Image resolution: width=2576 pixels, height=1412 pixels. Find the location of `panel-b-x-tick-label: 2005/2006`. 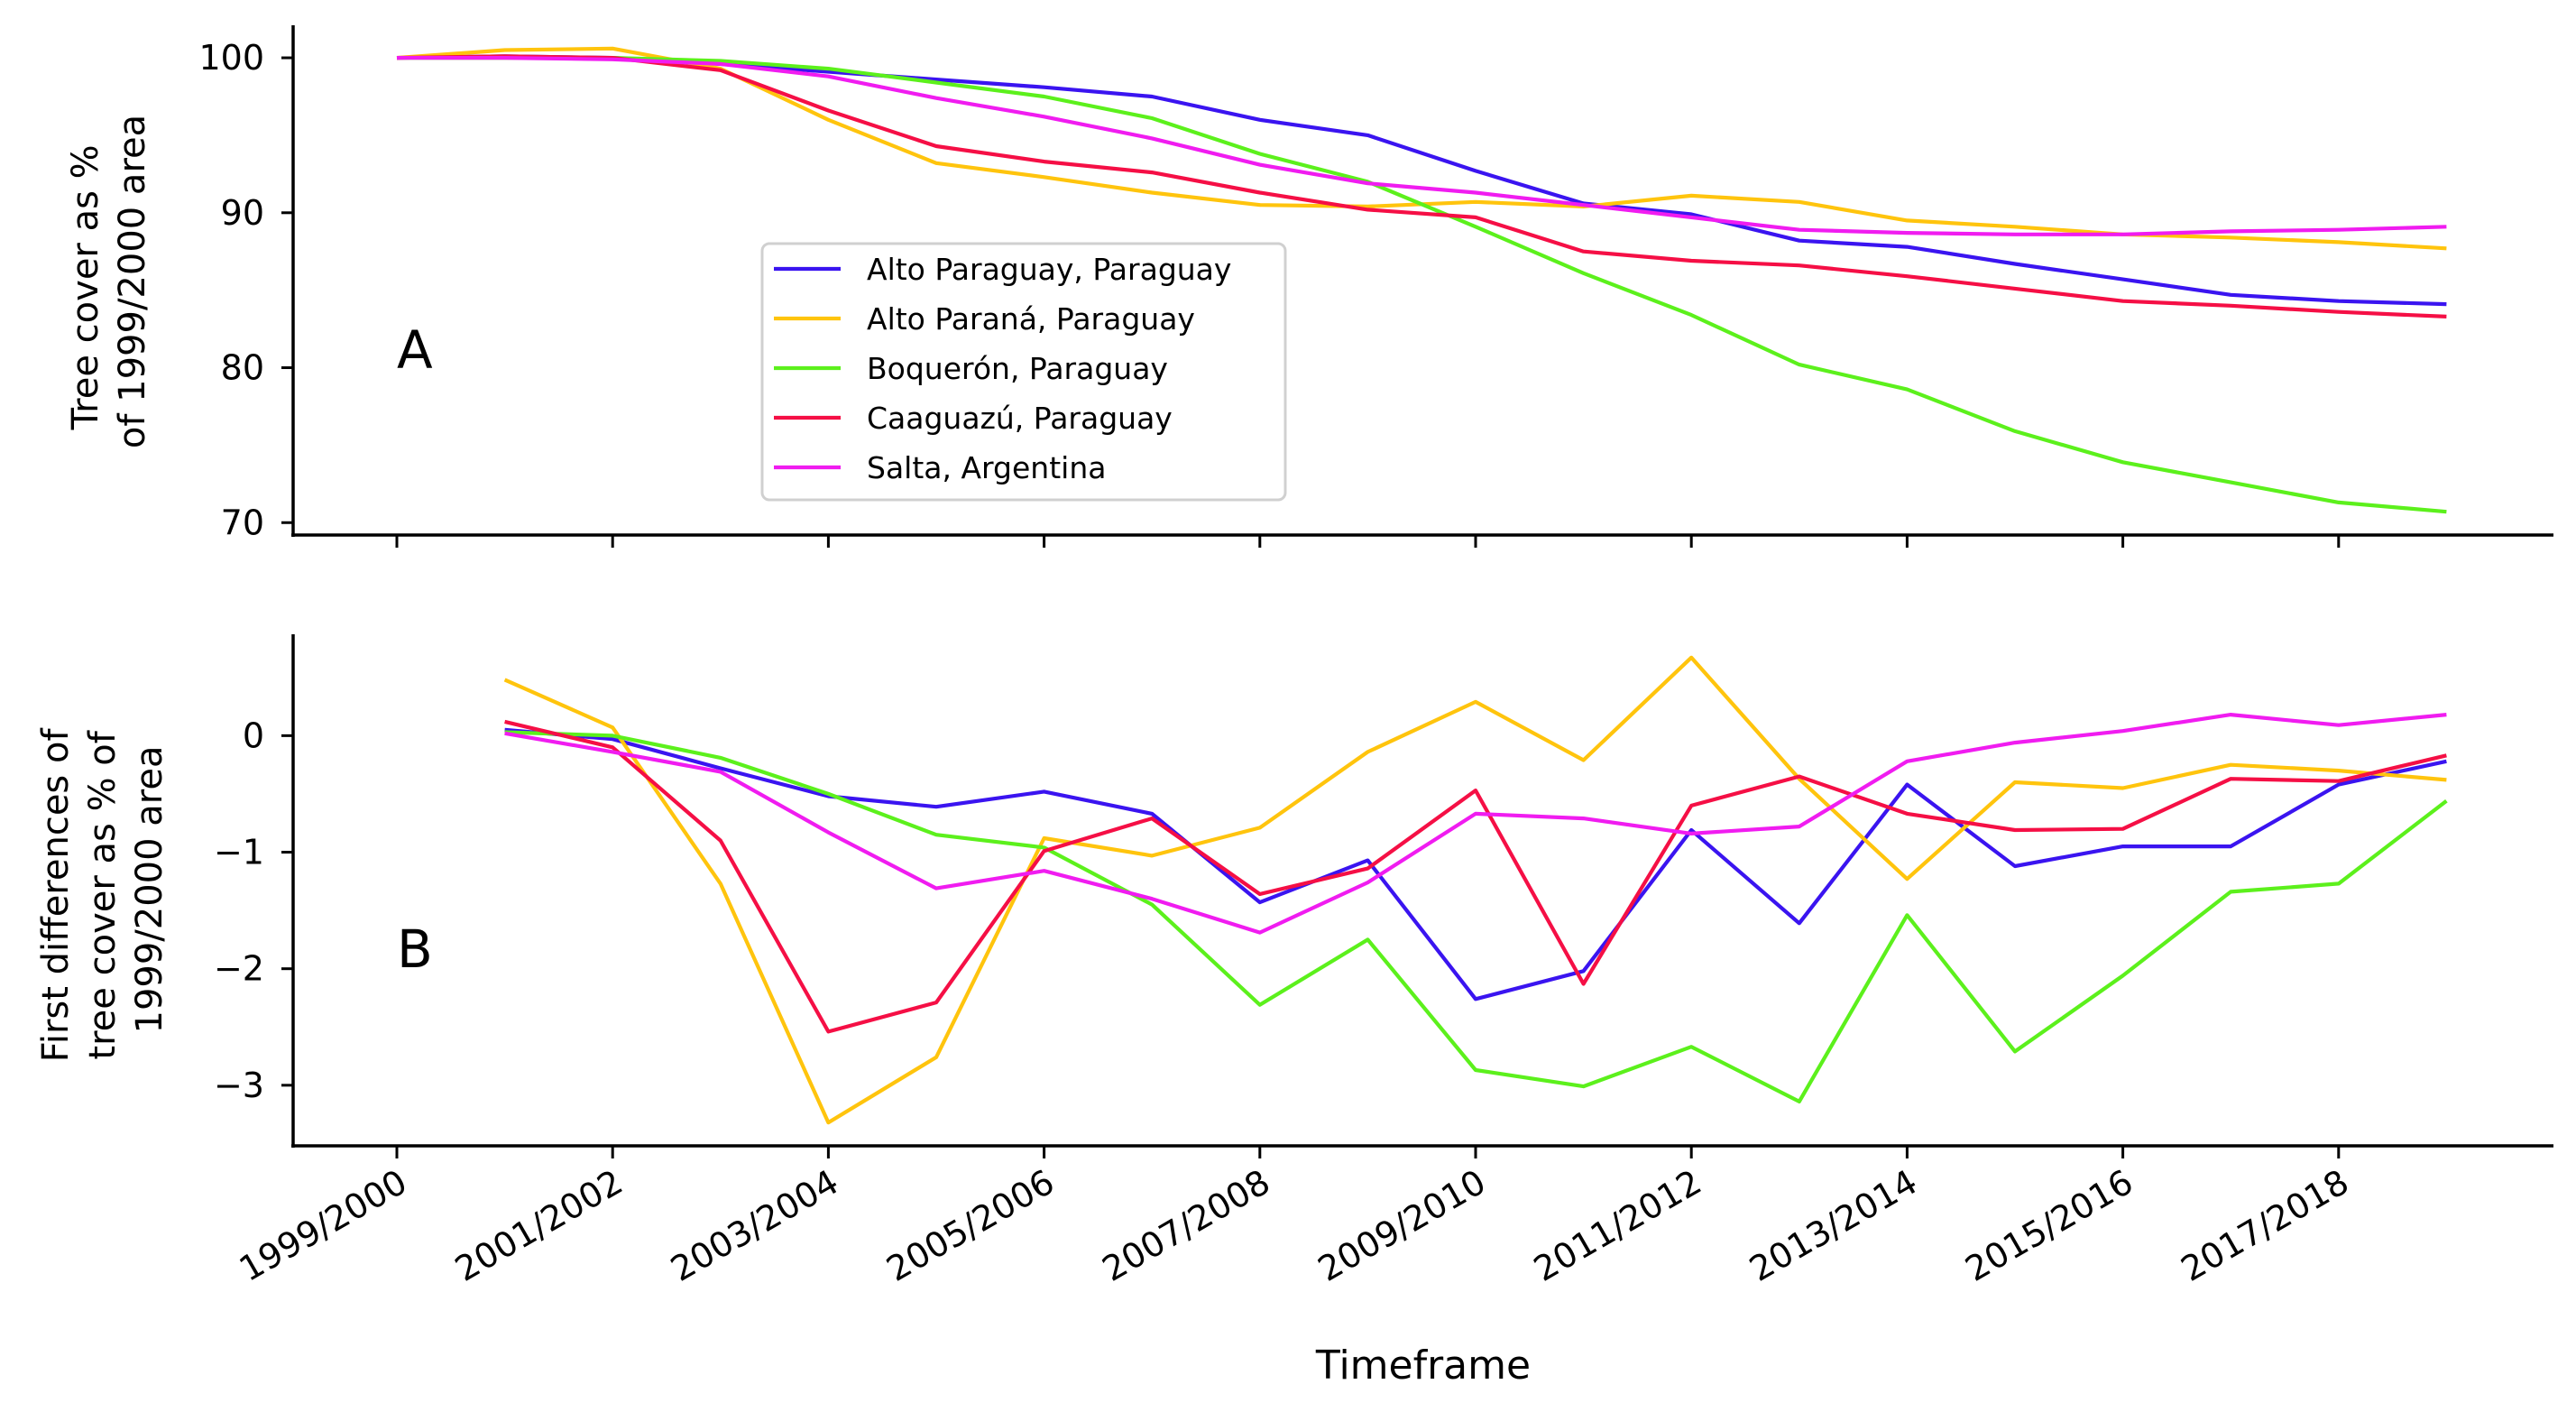

panel-b-x-tick-label: 2005/2006 is located at coordinates (971, 1225).